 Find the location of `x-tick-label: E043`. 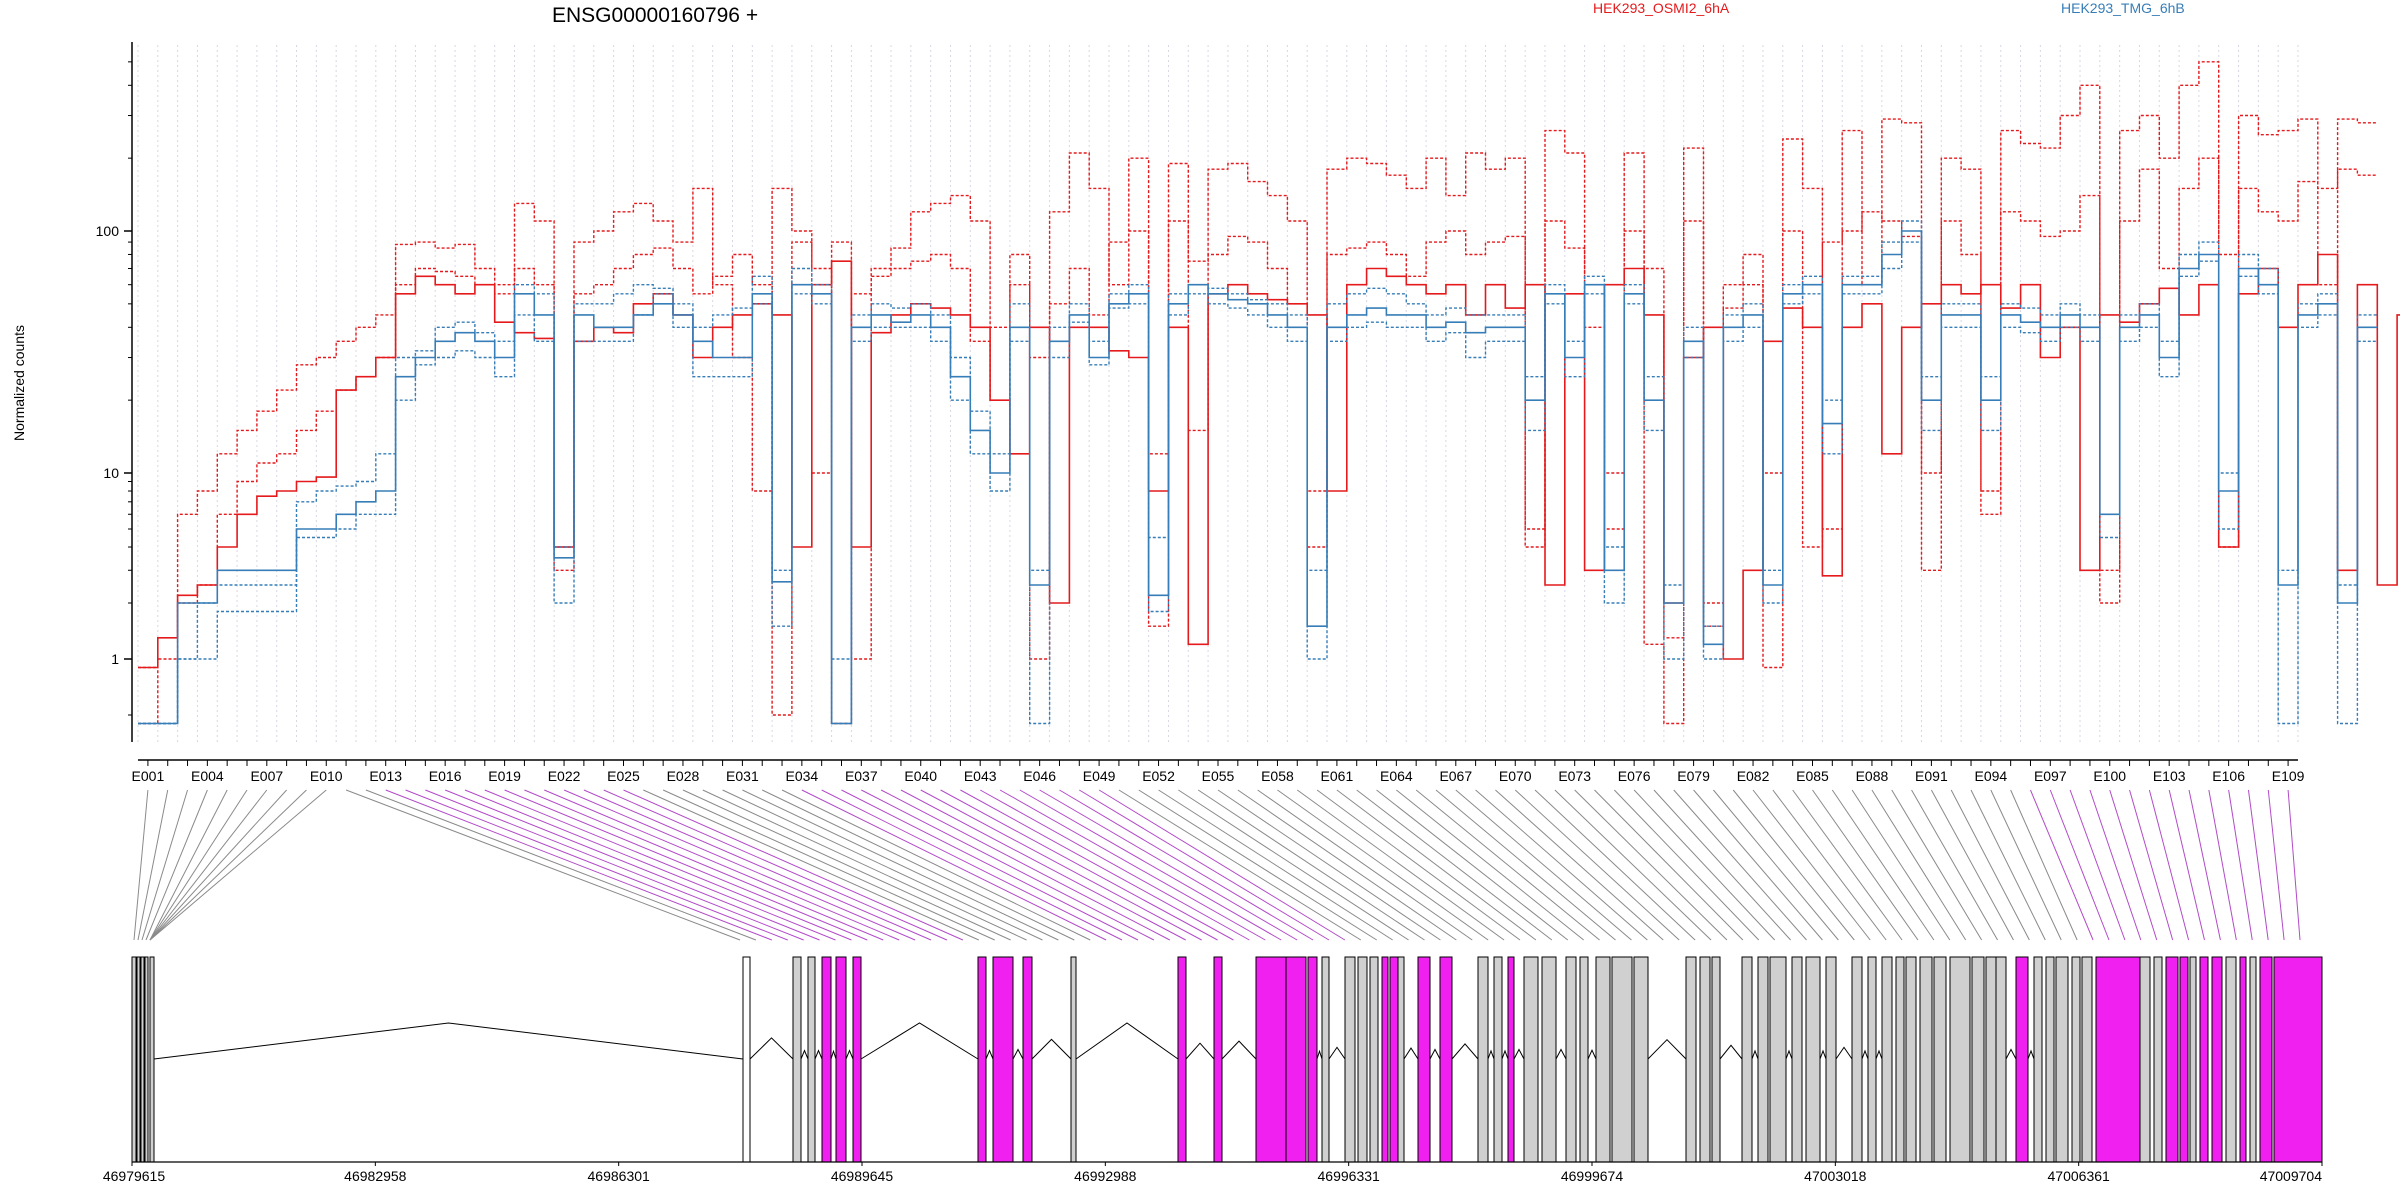

x-tick-label: E043 is located at coordinates (980, 776).